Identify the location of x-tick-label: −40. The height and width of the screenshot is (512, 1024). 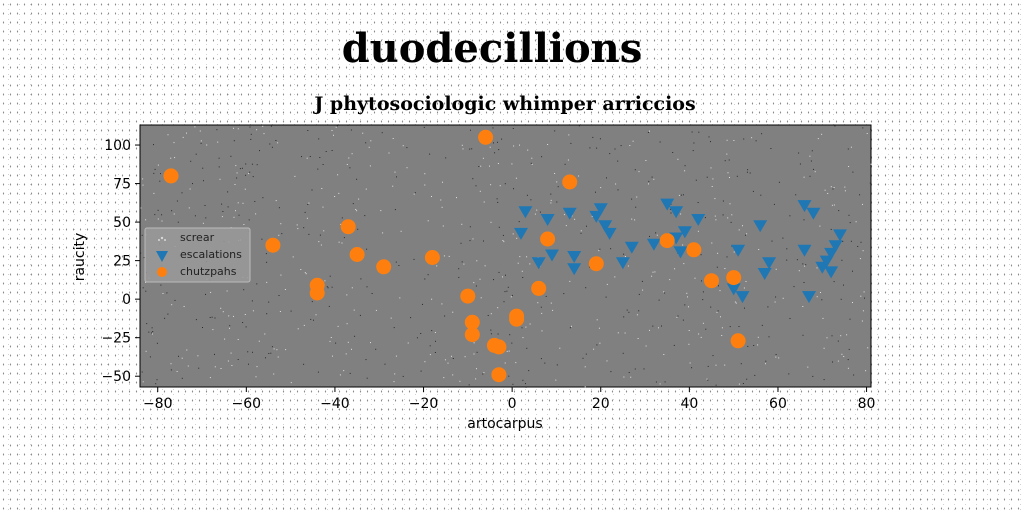
(335, 404).